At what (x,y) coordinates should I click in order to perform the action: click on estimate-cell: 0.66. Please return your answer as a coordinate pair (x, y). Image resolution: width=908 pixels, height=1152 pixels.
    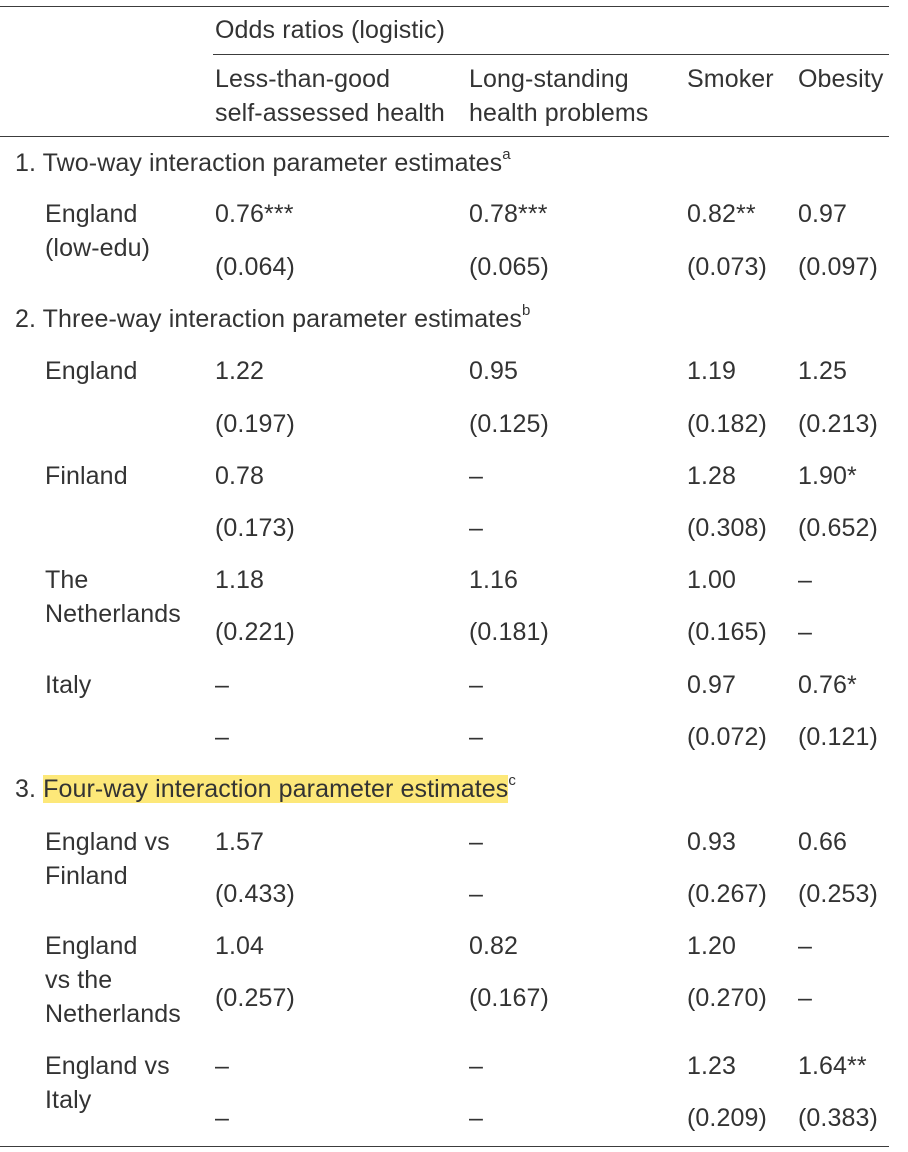
    Looking at the image, I should click on (823, 842).